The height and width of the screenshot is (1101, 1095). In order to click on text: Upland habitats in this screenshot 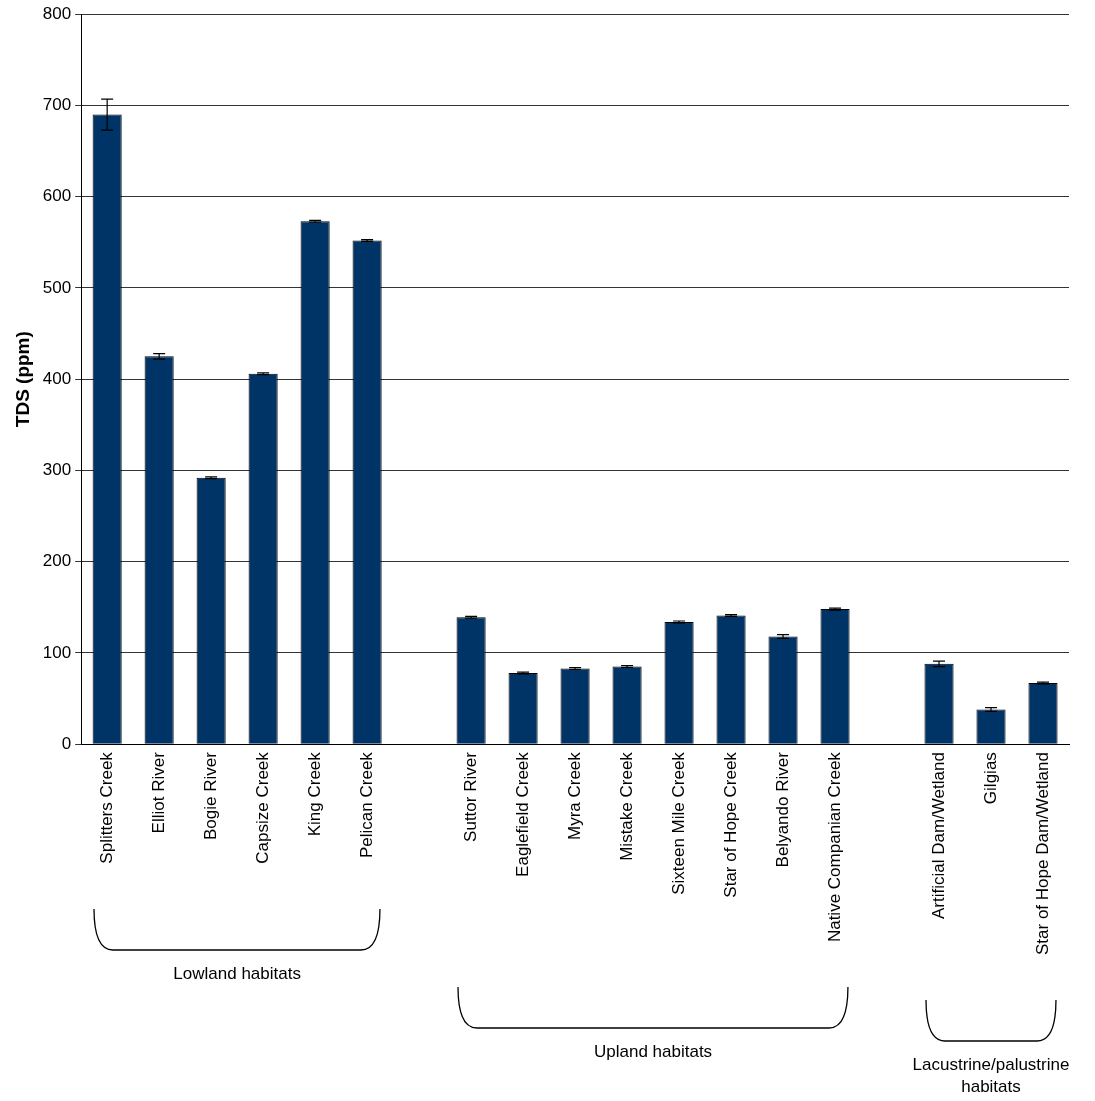, I will do `click(653, 1052)`.